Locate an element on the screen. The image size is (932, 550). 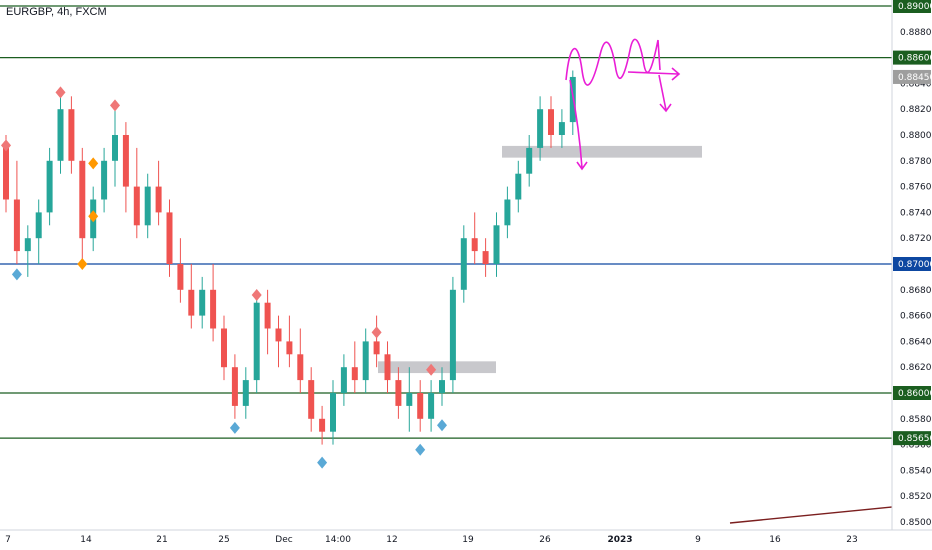
x-tick-label: 7 is located at coordinates (8, 540).